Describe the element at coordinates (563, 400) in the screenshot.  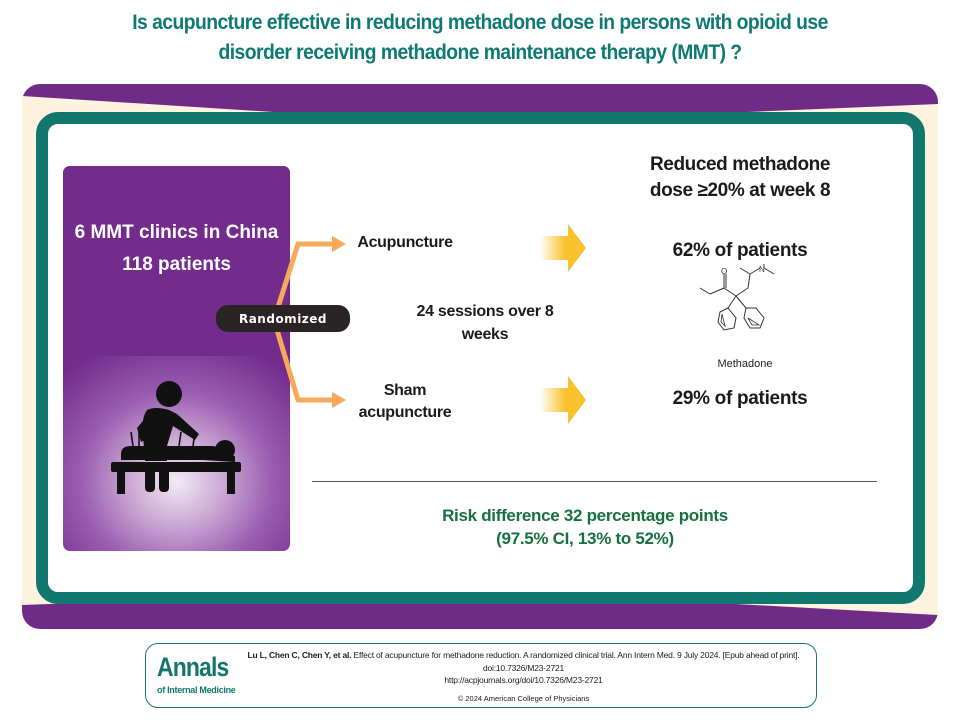
I see `result-arrow-sham-icon` at that location.